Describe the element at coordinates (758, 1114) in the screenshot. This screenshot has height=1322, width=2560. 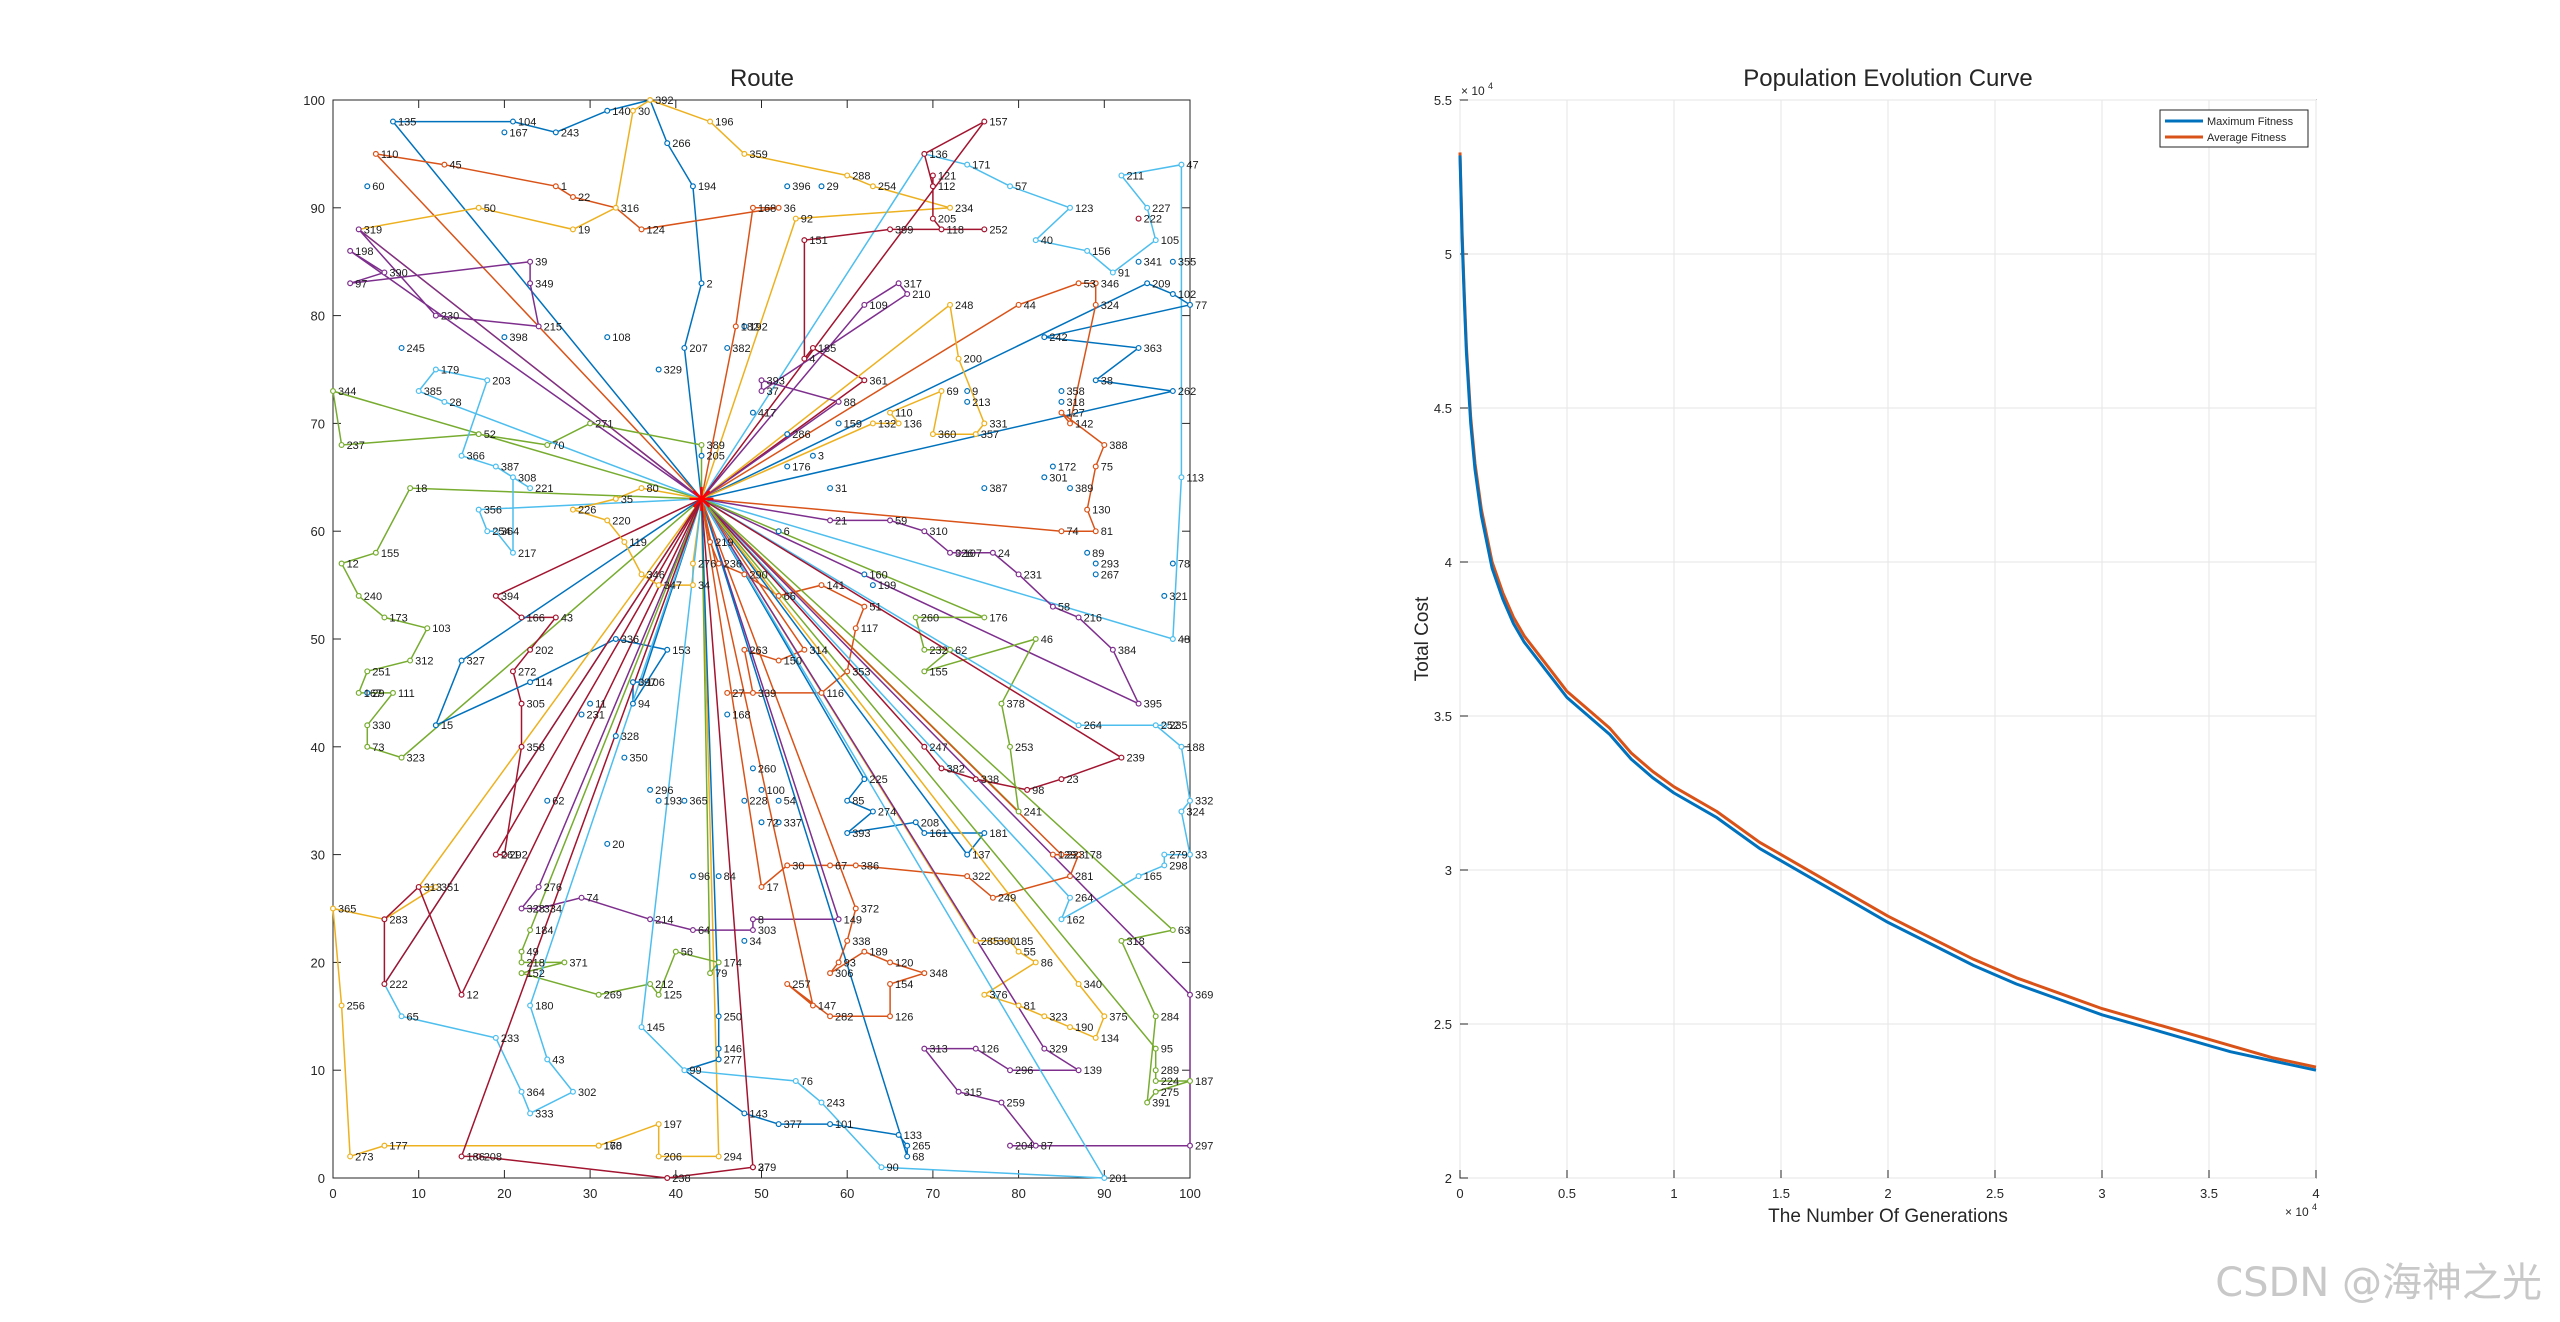
I see `route-node-label: 143` at that location.